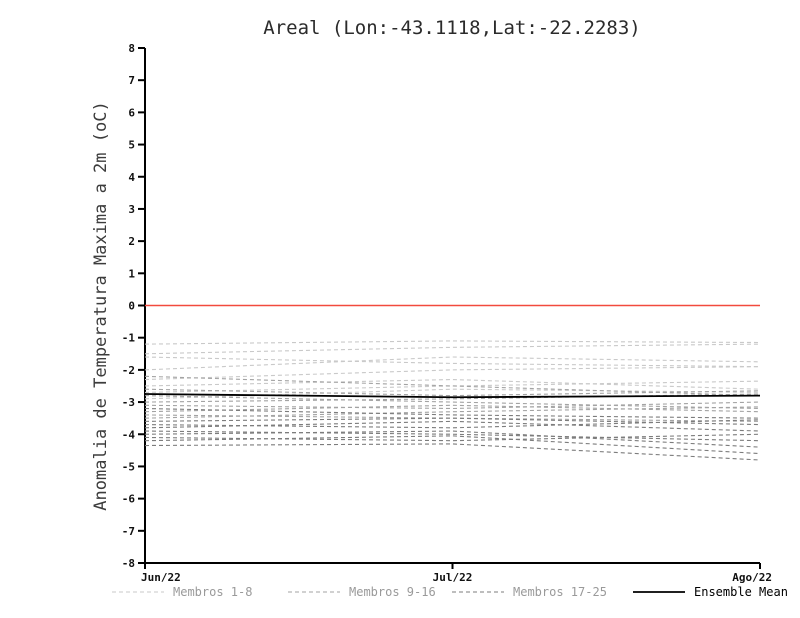 The height and width of the screenshot is (618, 800). I want to click on legend-item: Membros 1-8, so click(182, 592).